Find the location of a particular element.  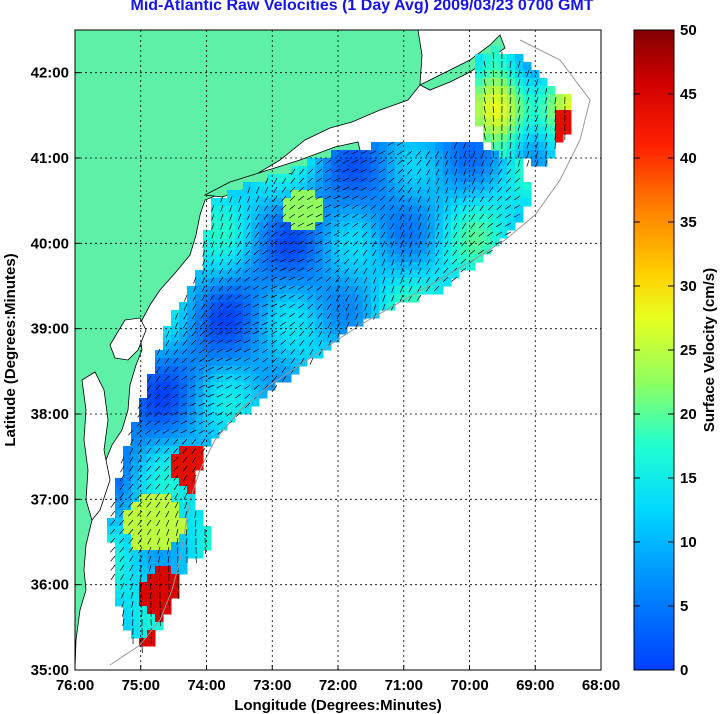

colorbar-tick-label: 20 is located at coordinates (688, 414).